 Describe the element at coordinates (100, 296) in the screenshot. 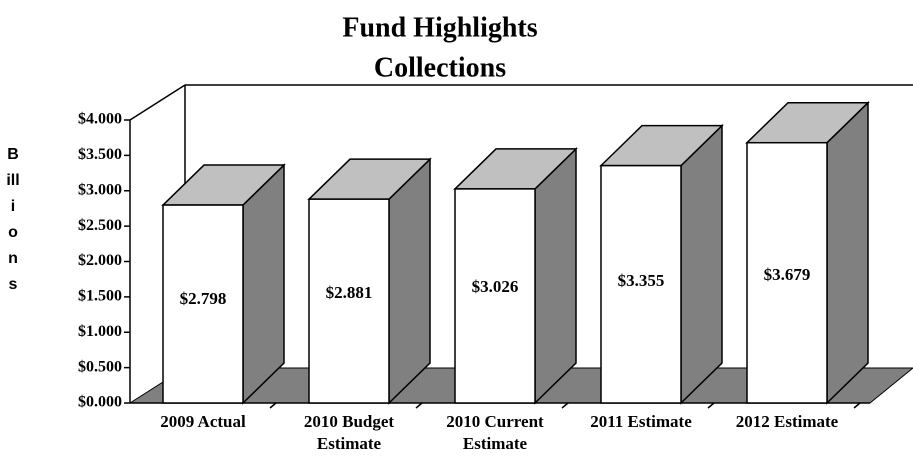

I see `y-tick-label: $1.500` at that location.